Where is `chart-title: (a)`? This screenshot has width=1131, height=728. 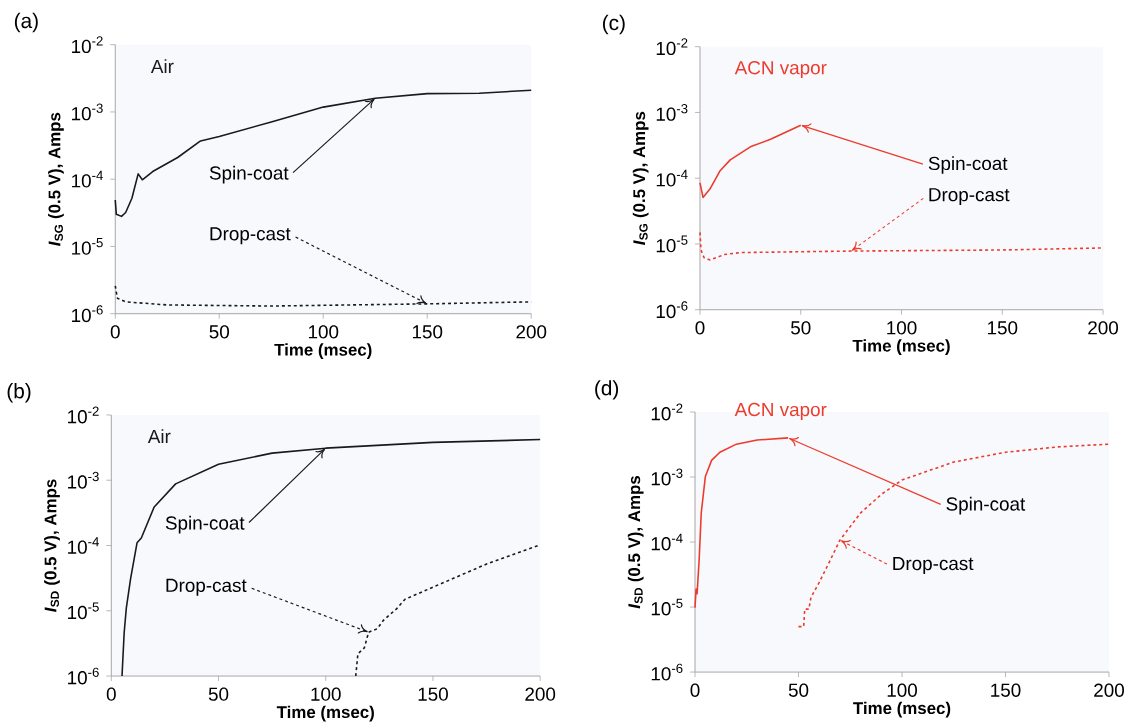
chart-title: (a) is located at coordinates (26, 22).